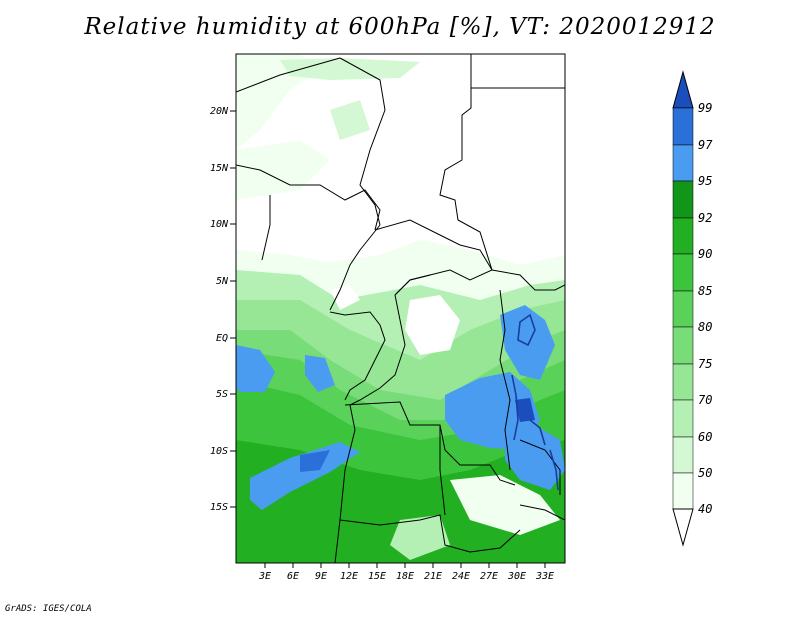 The width and height of the screenshot is (800, 618). What do you see at coordinates (489, 576) in the screenshot?
I see `lon-label: 27E` at bounding box center [489, 576].